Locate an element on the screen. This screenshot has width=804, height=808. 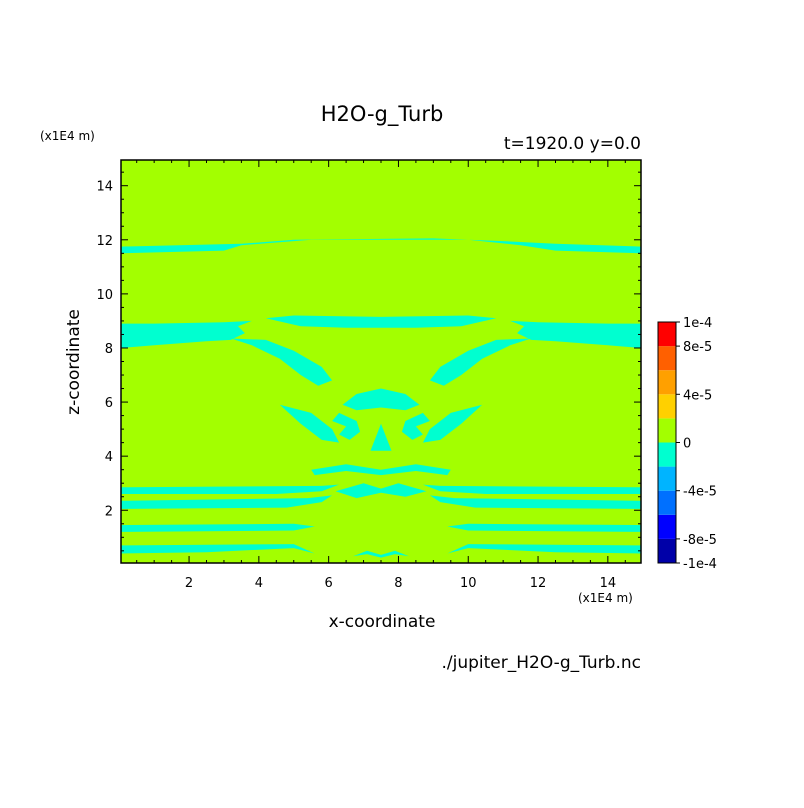
x-axis-label: x-coordinate is located at coordinates (382, 622).